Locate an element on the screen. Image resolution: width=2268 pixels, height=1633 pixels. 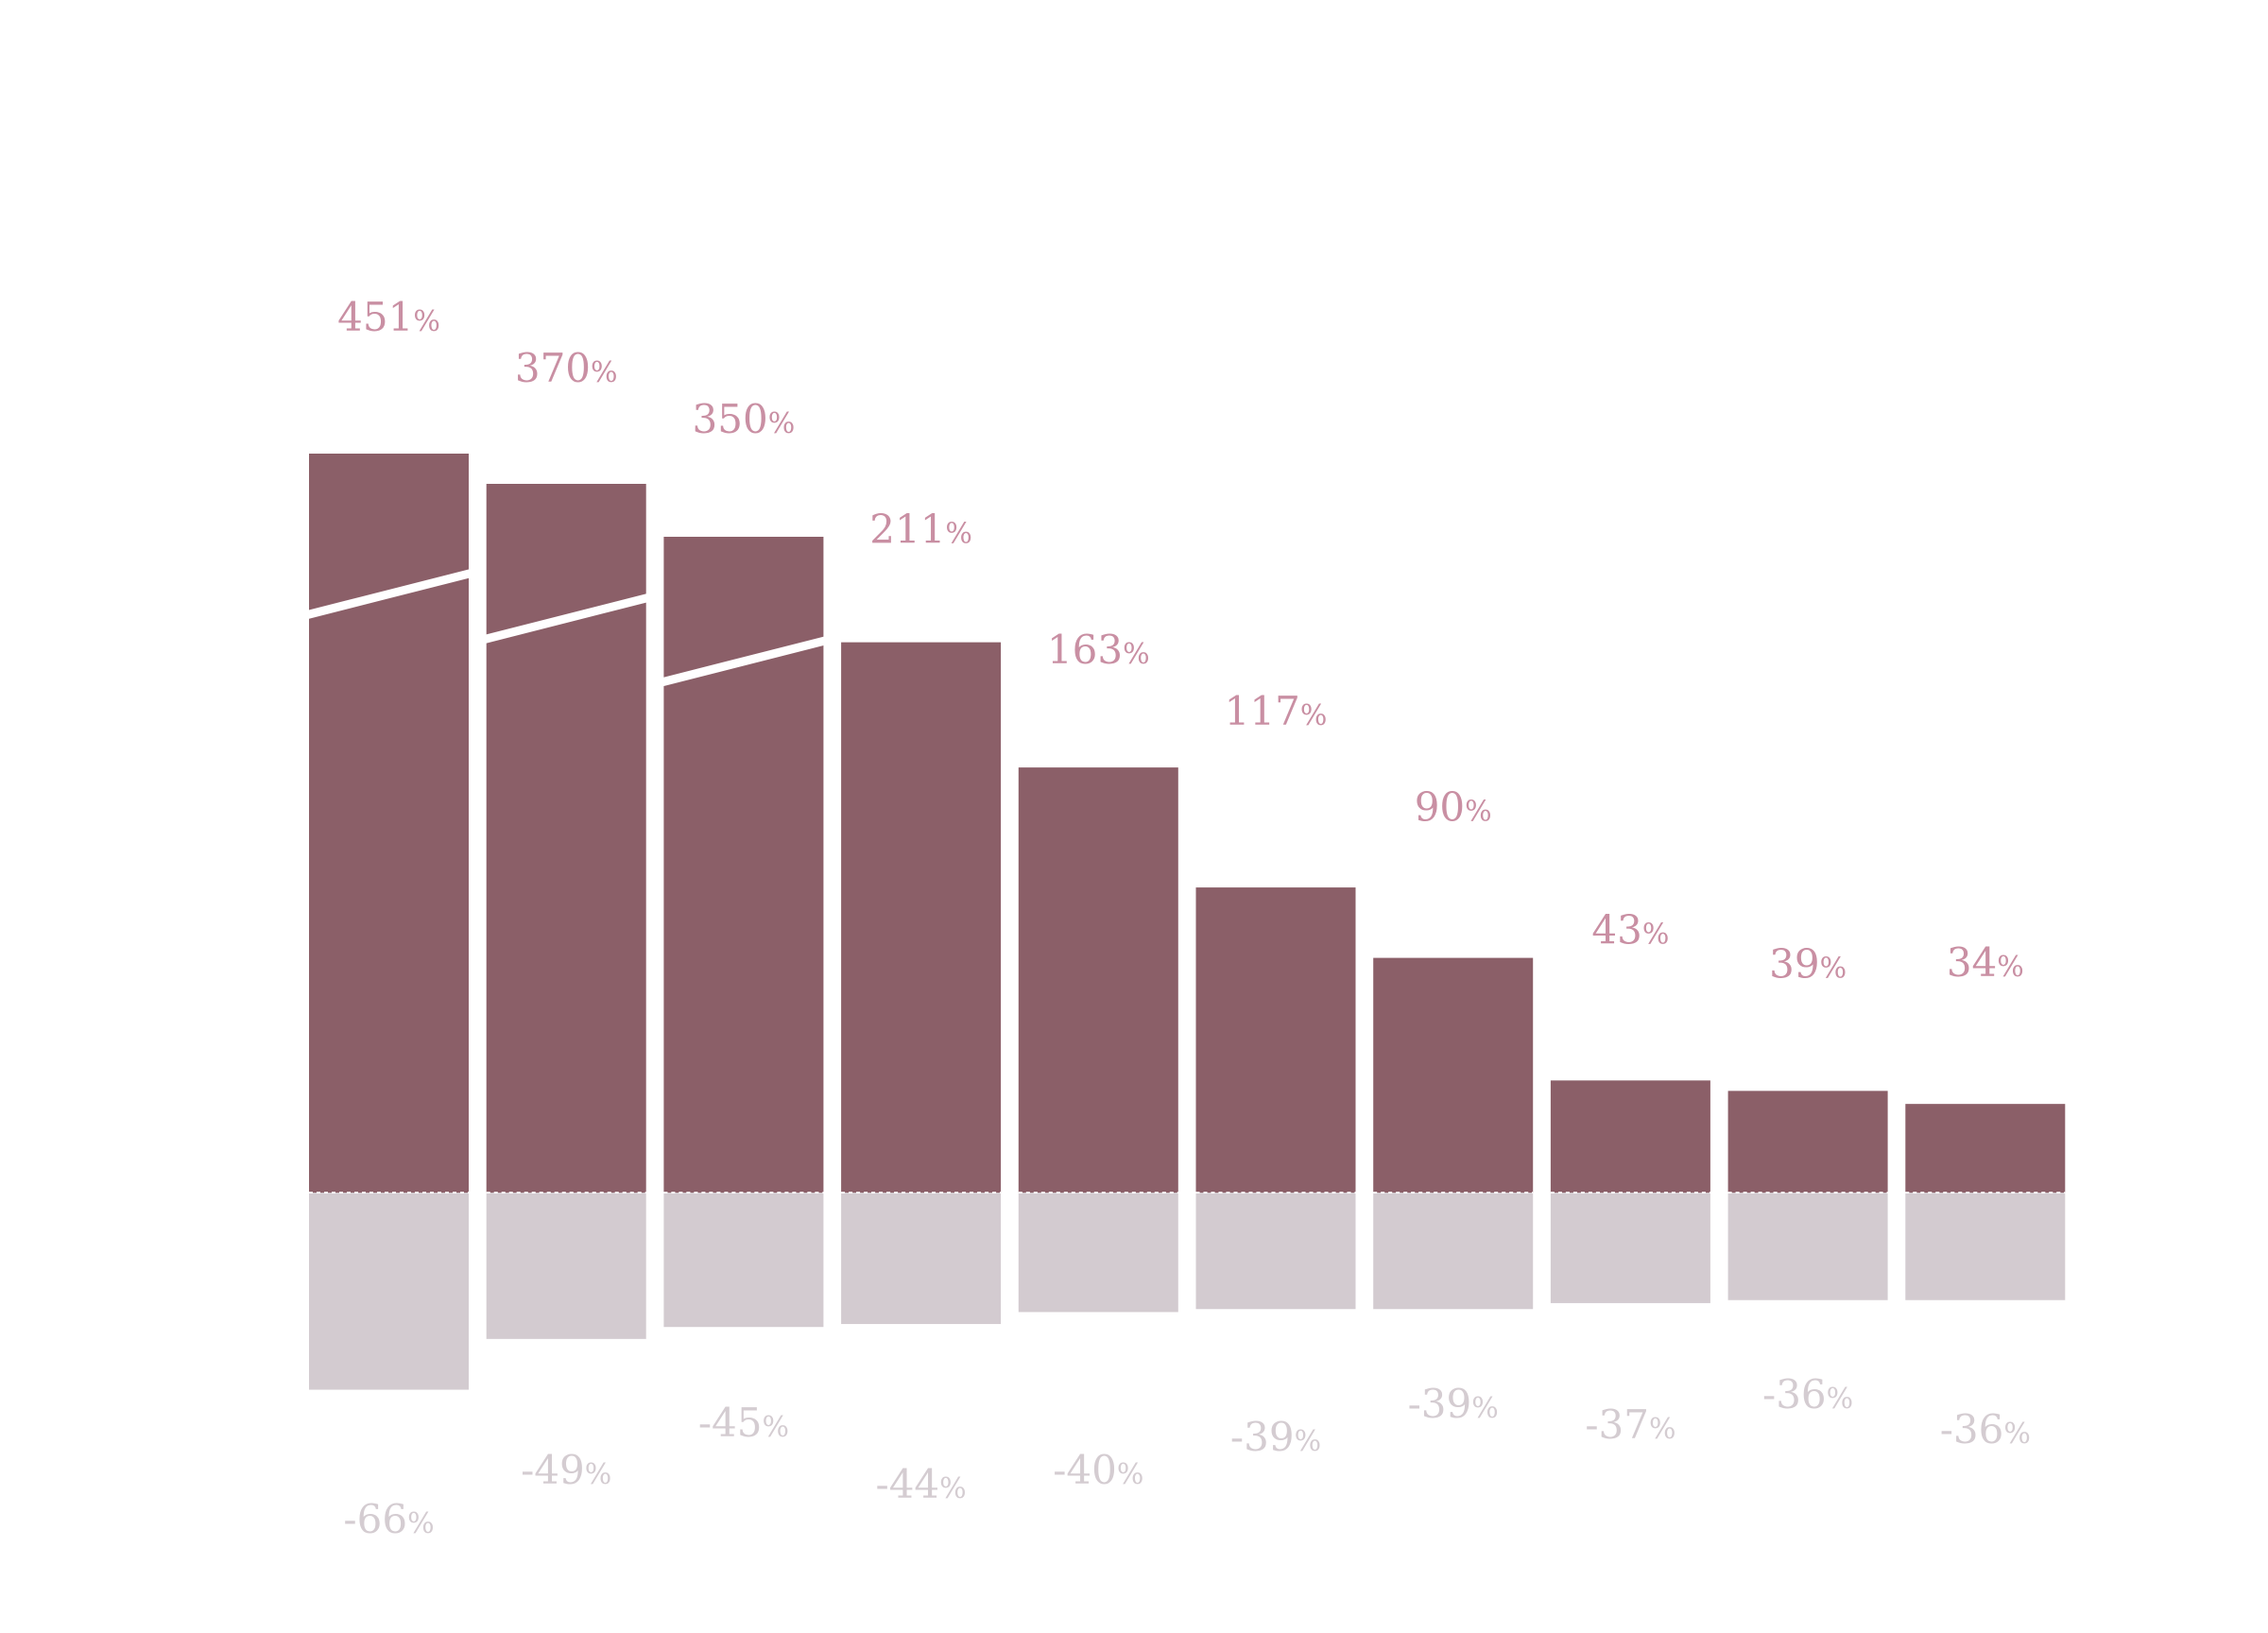
negative-label-6: -39% is located at coordinates (1275, 1437).